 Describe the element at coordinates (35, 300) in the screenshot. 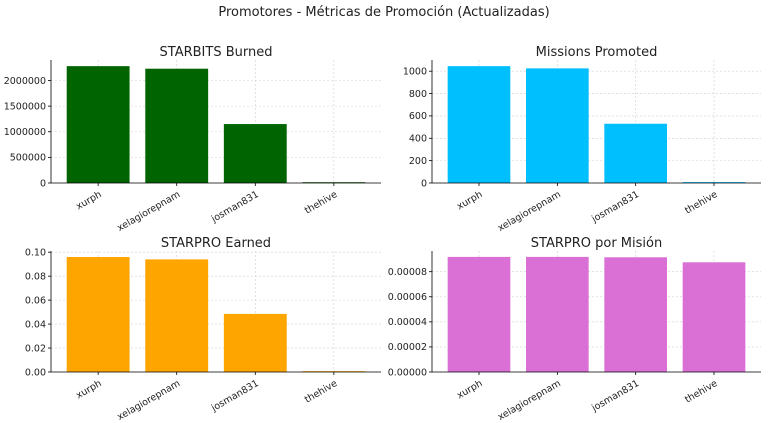

I see `y-tick-label: 0.06` at that location.